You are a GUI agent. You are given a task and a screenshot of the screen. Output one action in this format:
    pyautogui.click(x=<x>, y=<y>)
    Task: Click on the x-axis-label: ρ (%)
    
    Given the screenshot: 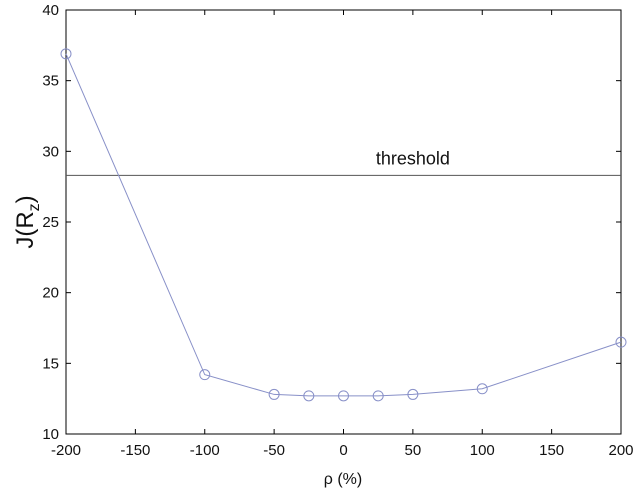 What is the action you would take?
    pyautogui.click(x=343, y=479)
    